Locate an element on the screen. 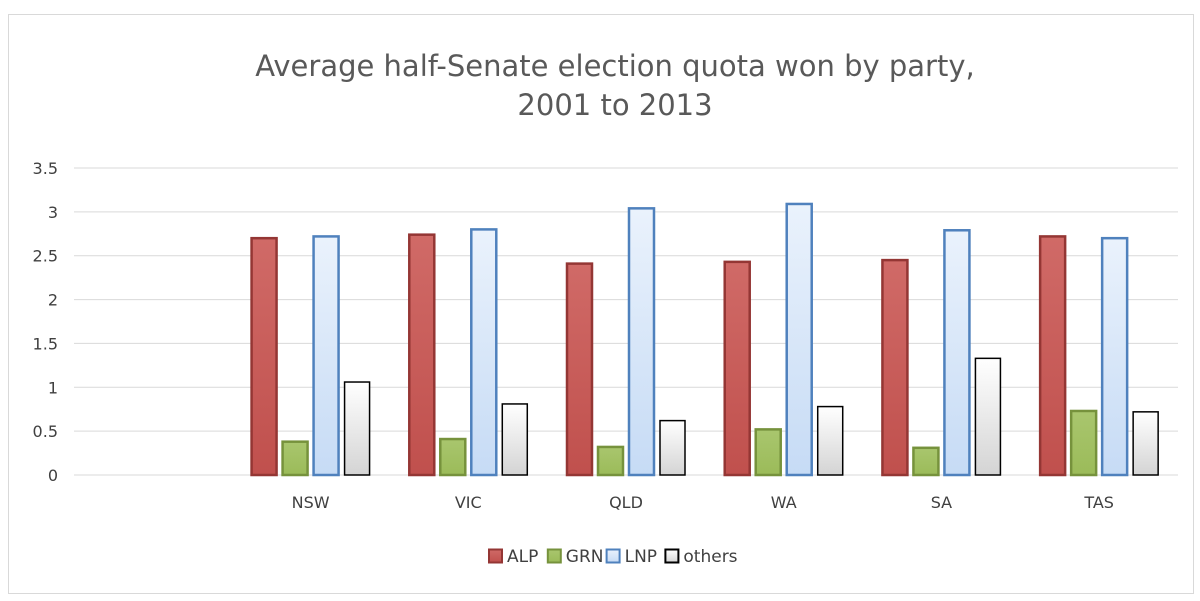 This screenshot has width=1200, height=601. legend-label-grn: GRN is located at coordinates (585, 557).